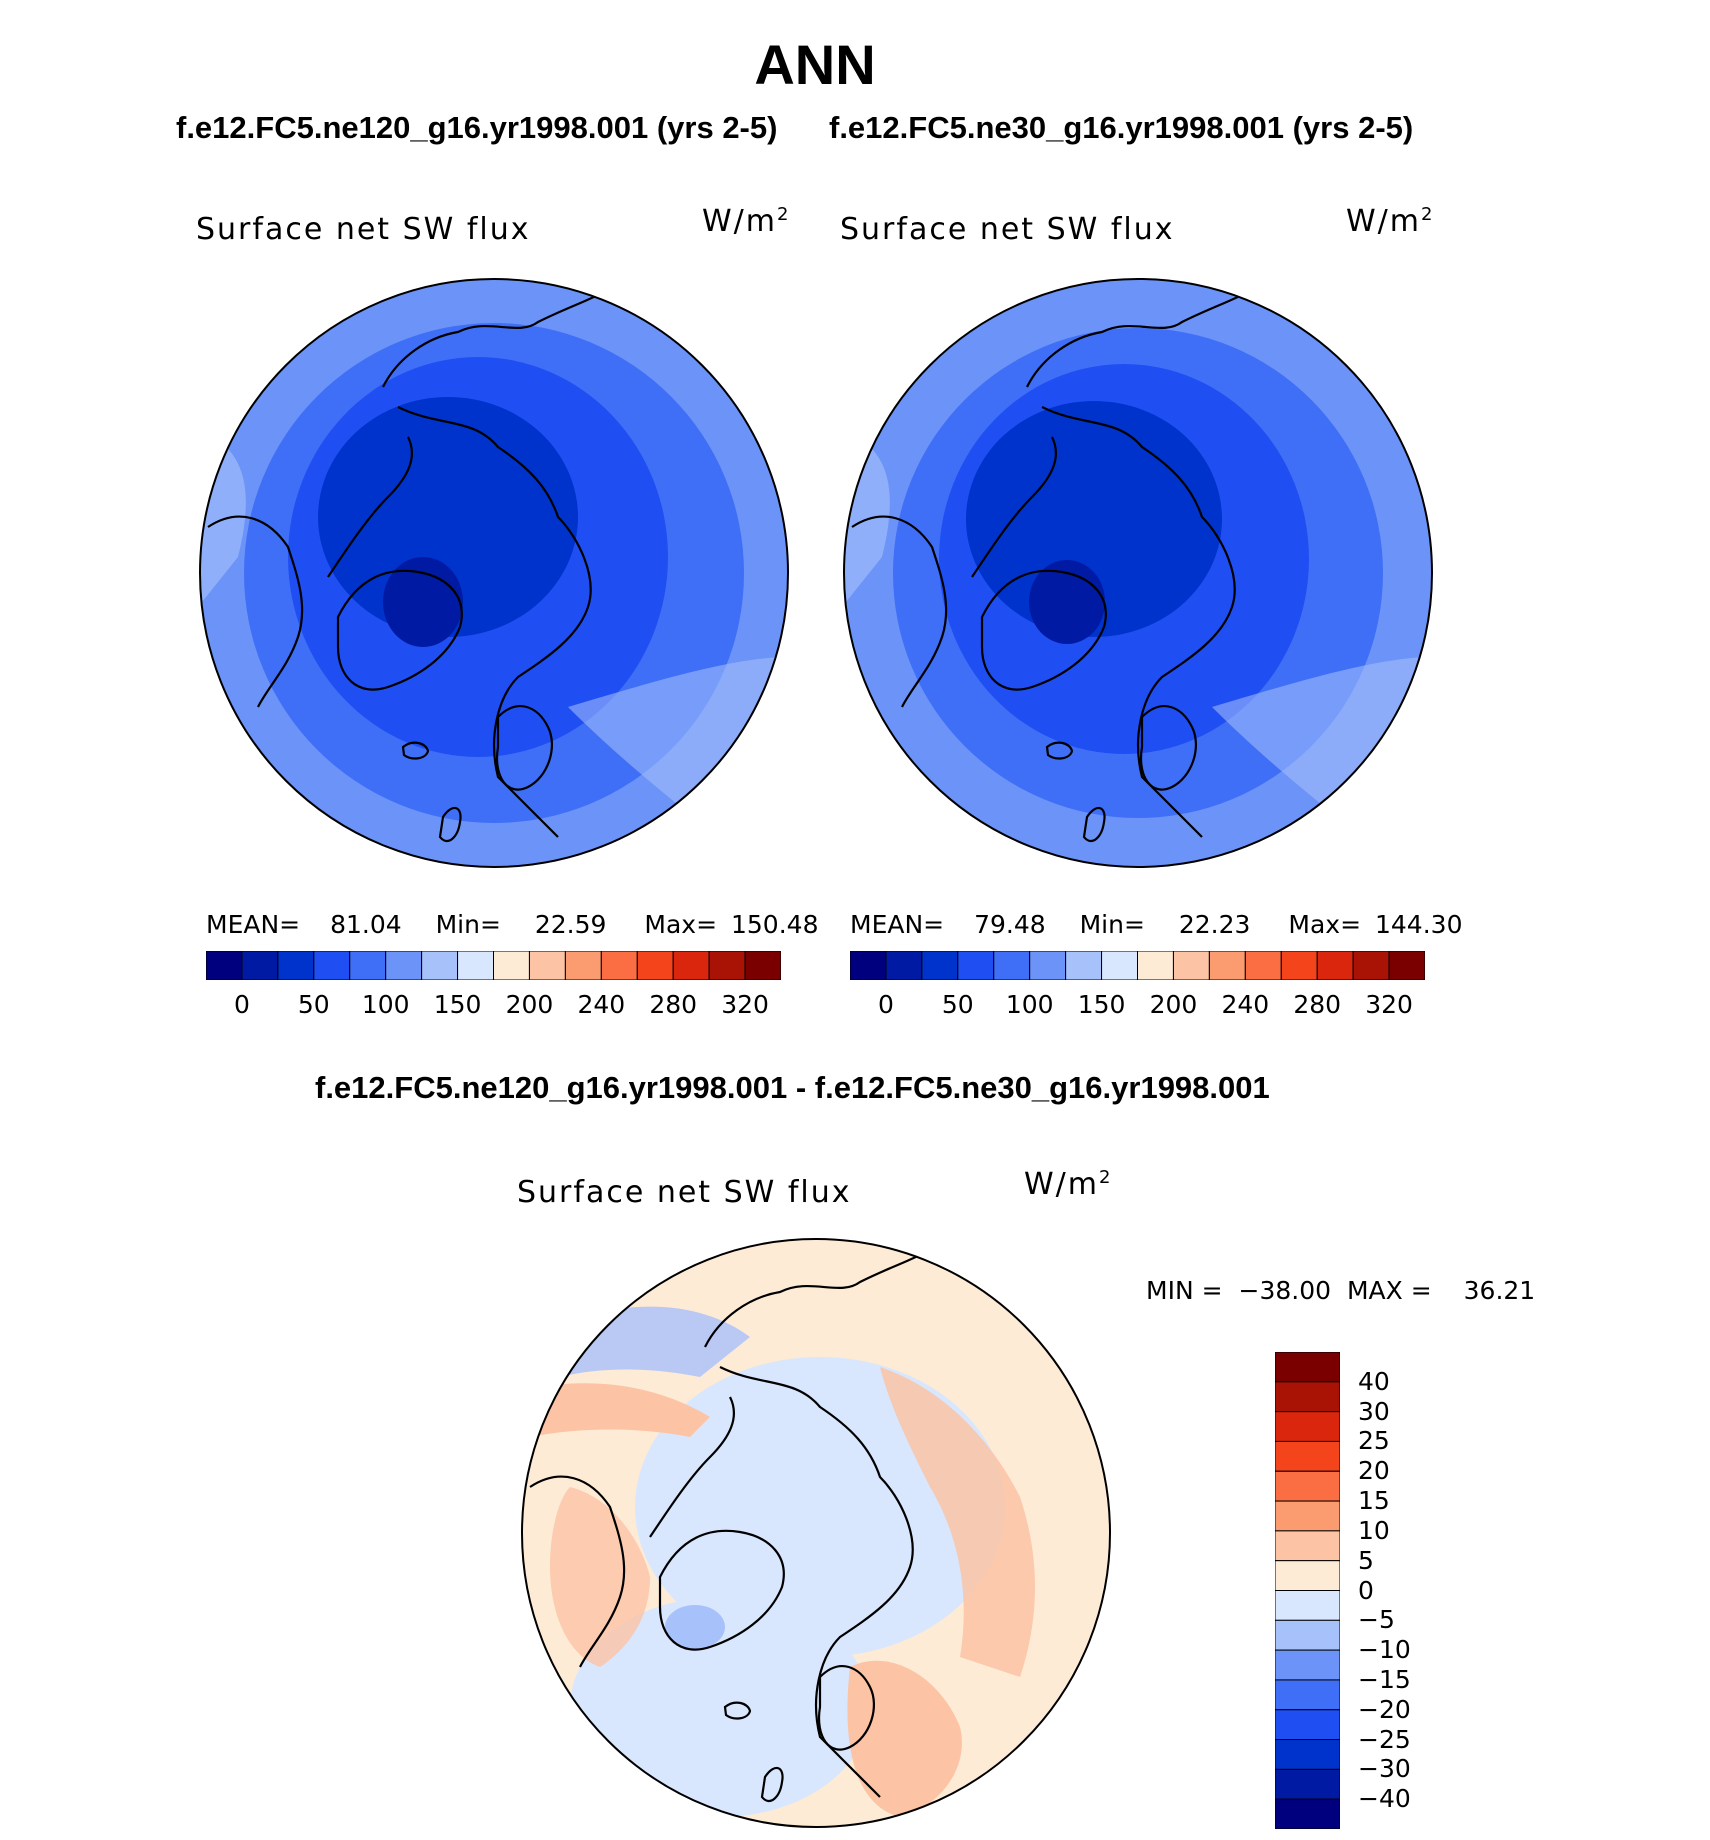 This screenshot has height=1840, width=1710. I want to click on colorbar-tick-label: 40, so click(1374, 1381).